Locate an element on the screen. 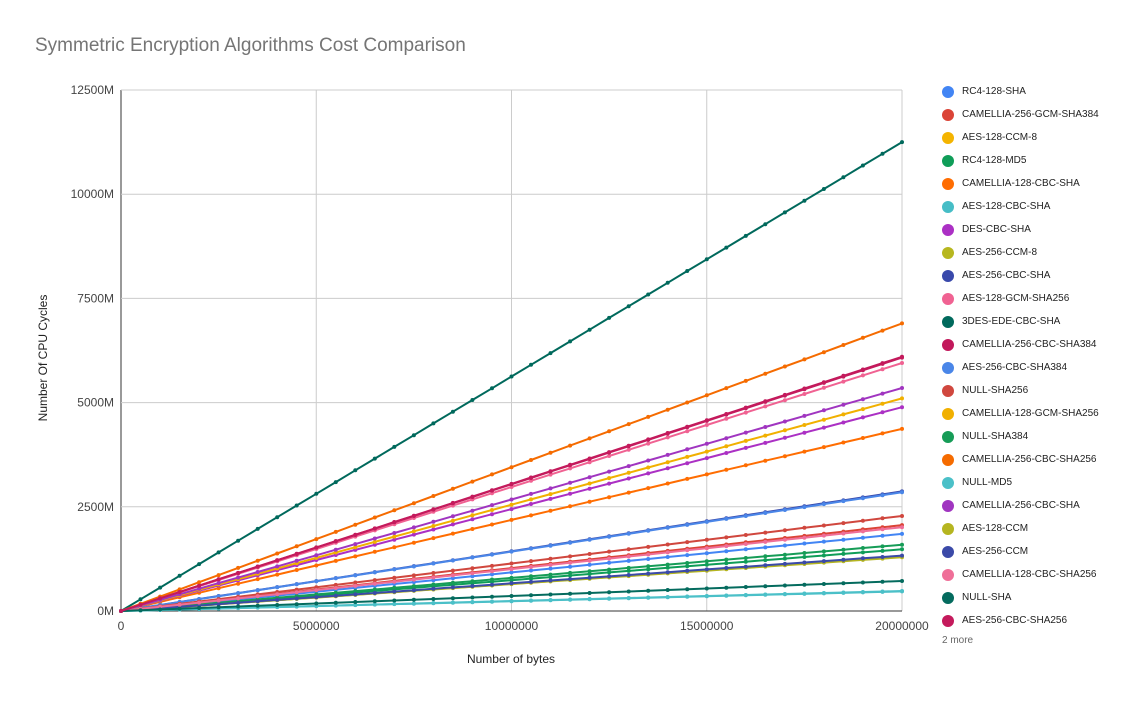  legend-item: CAMELLIA-128-CBC-SHA256 is located at coordinates (1037, 574).